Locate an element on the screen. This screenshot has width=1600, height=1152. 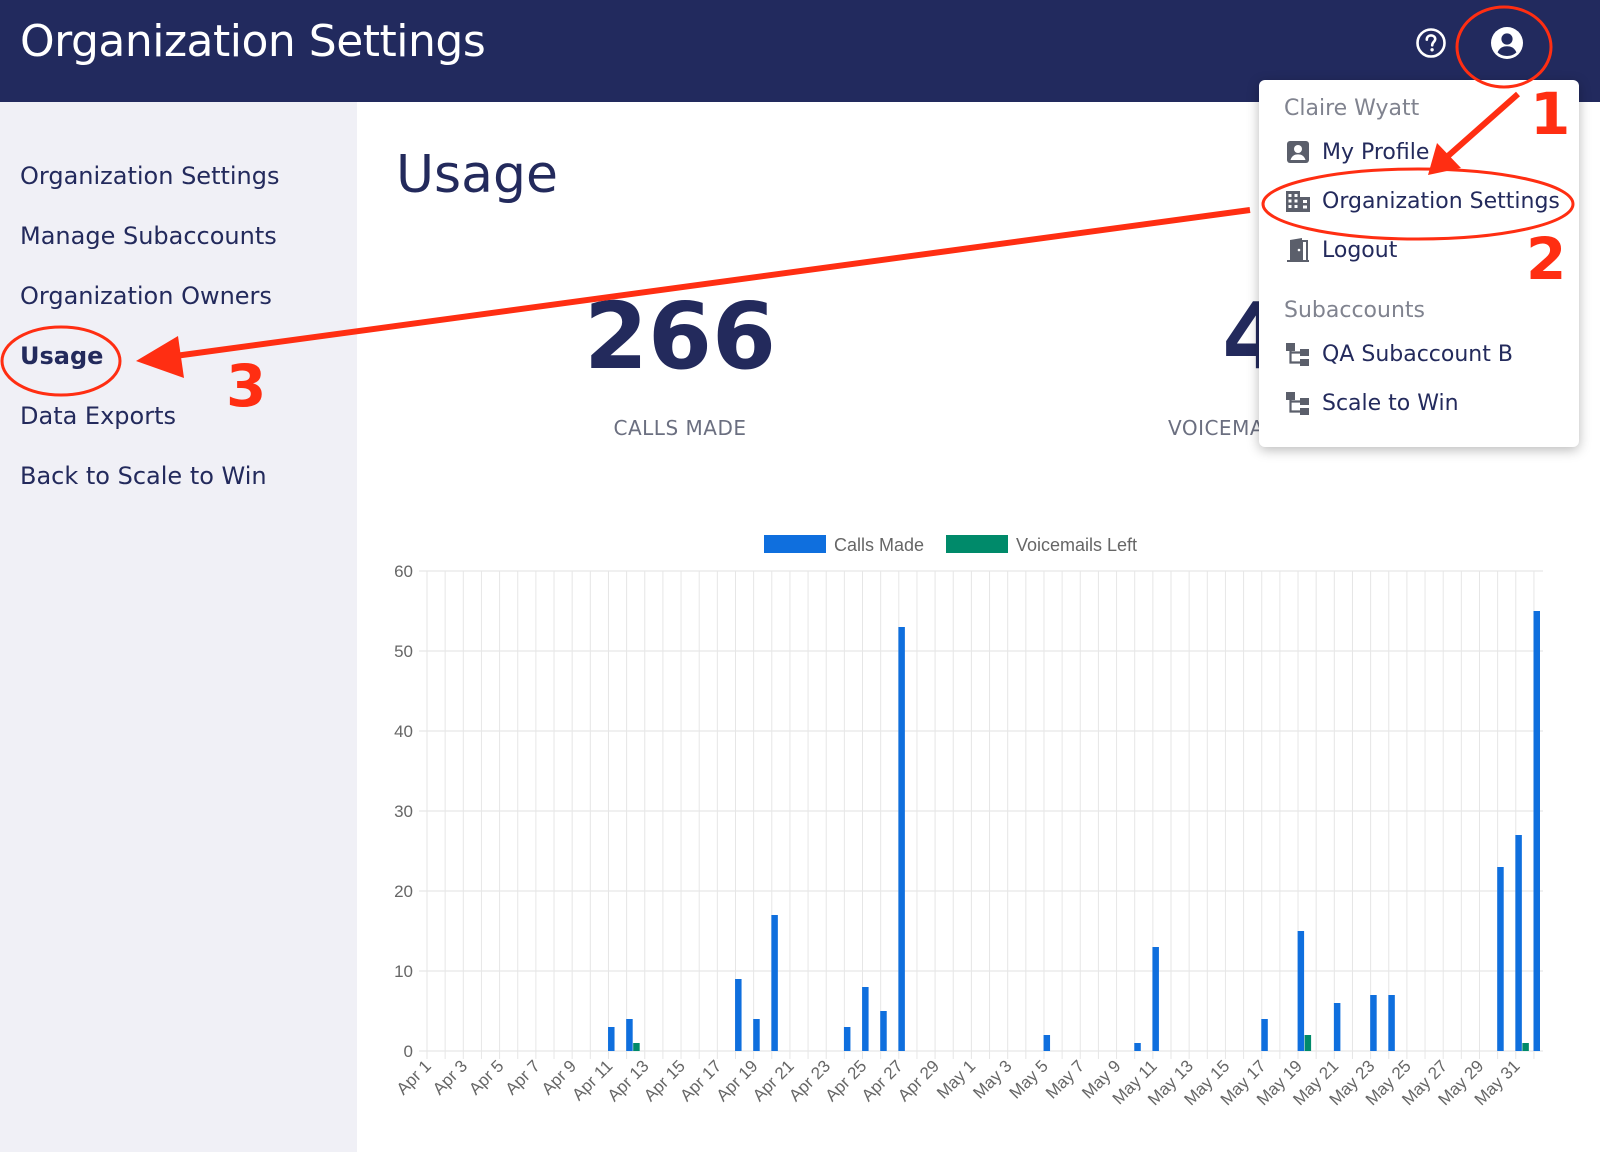
subaccounts-heading: Subaccounts is located at coordinates (1354, 310).